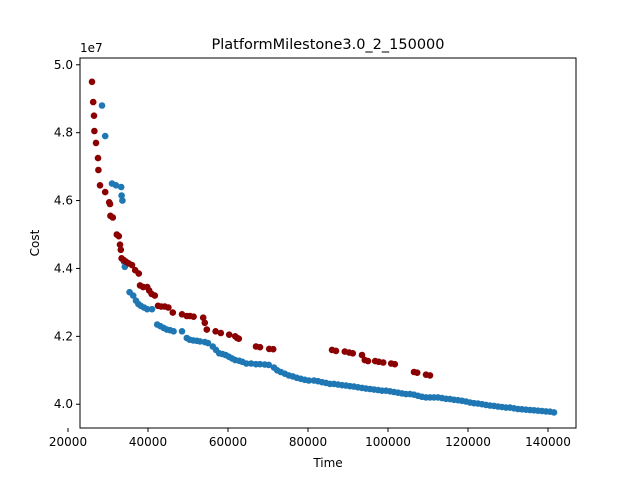 The image size is (640, 480). I want to click on y-tick-label-5: 5.0, so click(63, 65).